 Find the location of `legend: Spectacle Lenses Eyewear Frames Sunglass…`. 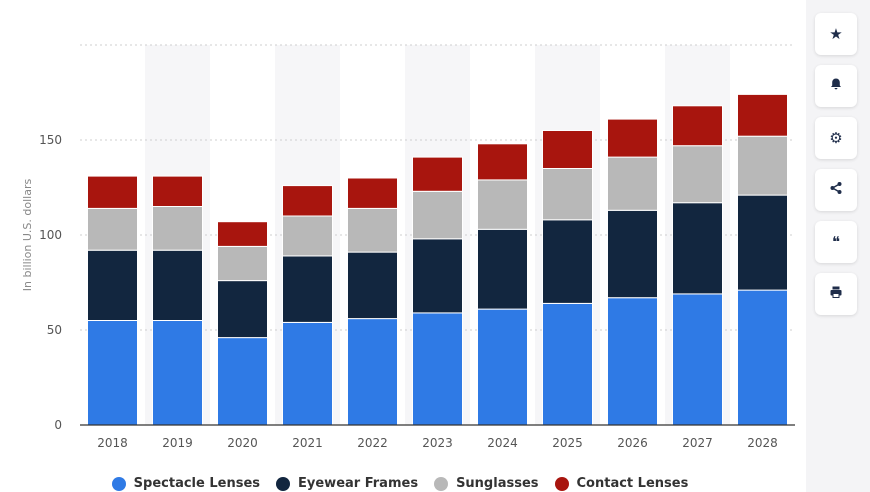

legend: Spectacle Lenses Eyewear Frames Sunglass… is located at coordinates (400, 483).